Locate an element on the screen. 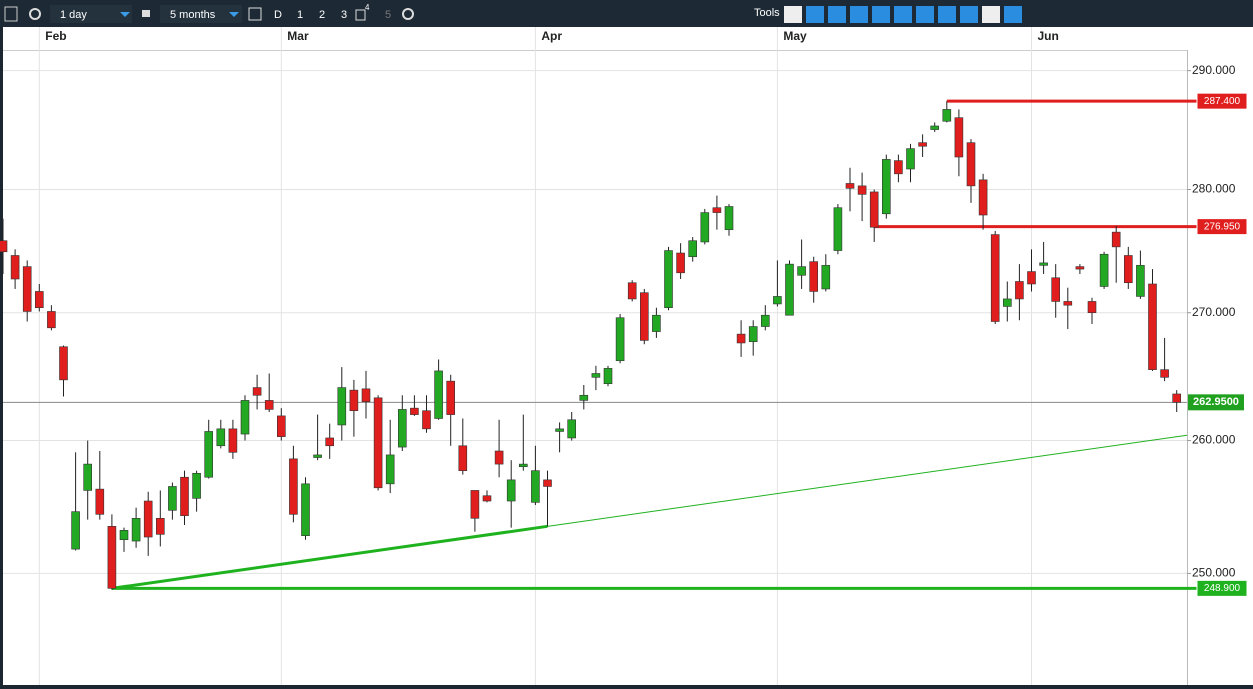  last-price-box is located at coordinates (1216, 402).